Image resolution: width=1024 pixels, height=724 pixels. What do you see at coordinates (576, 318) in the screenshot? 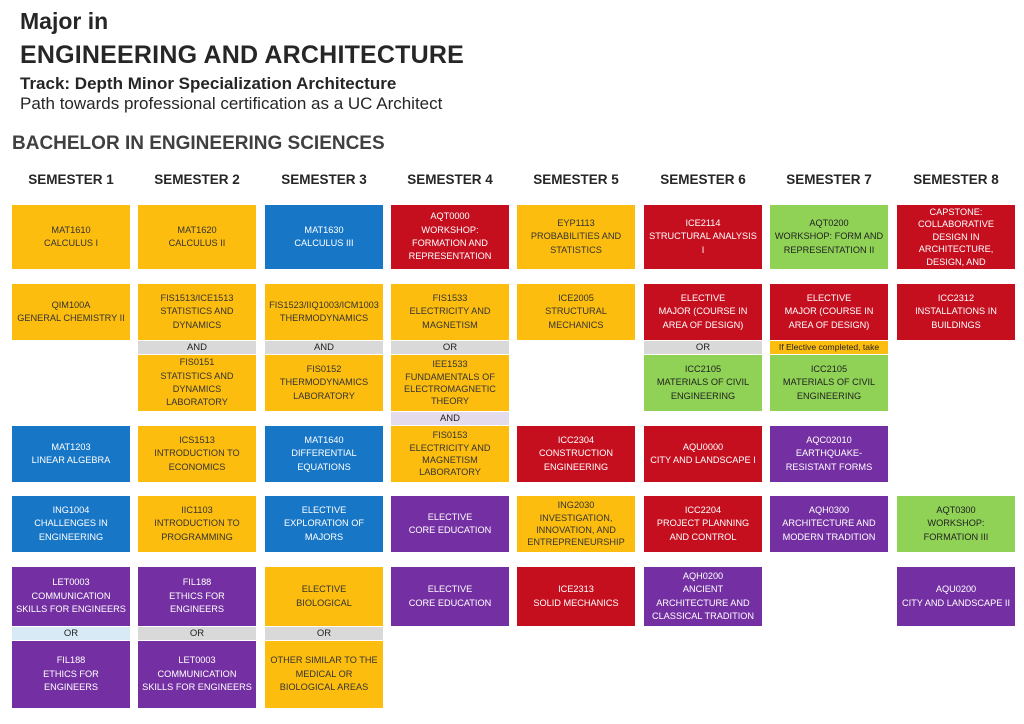
I see `course-name: STRUCTURAL MECHANICS` at bounding box center [576, 318].